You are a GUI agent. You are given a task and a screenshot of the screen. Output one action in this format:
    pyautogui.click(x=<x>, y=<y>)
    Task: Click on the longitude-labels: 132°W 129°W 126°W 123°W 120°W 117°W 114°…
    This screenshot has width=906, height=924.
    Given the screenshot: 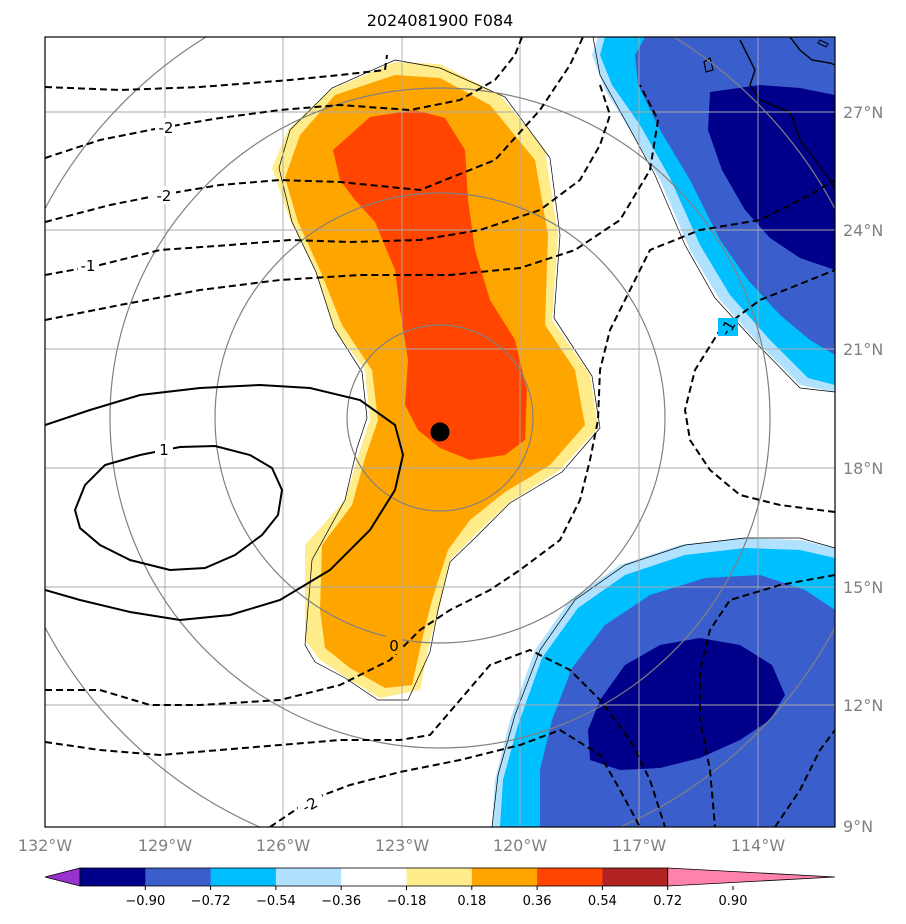 What is the action you would take?
    pyautogui.click(x=402, y=845)
    